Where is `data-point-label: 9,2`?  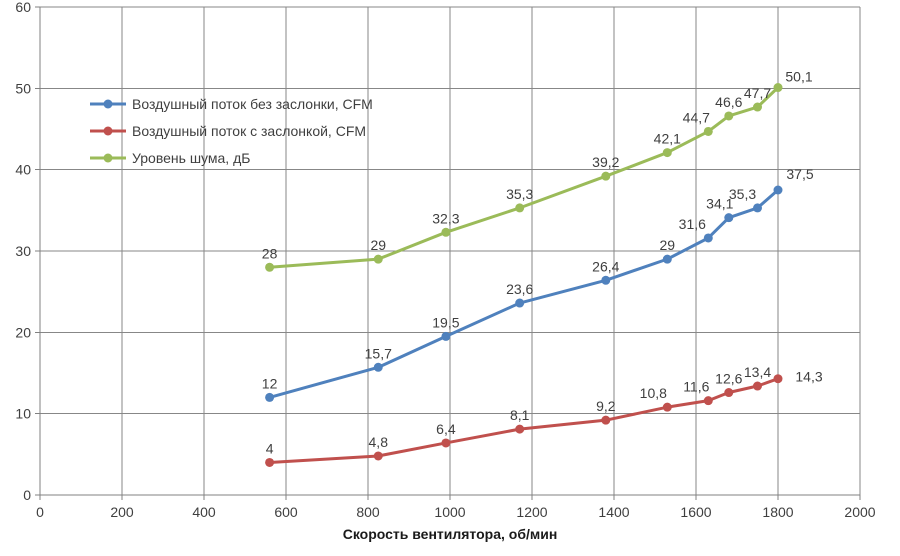
data-point-label: 9,2 is located at coordinates (606, 406).